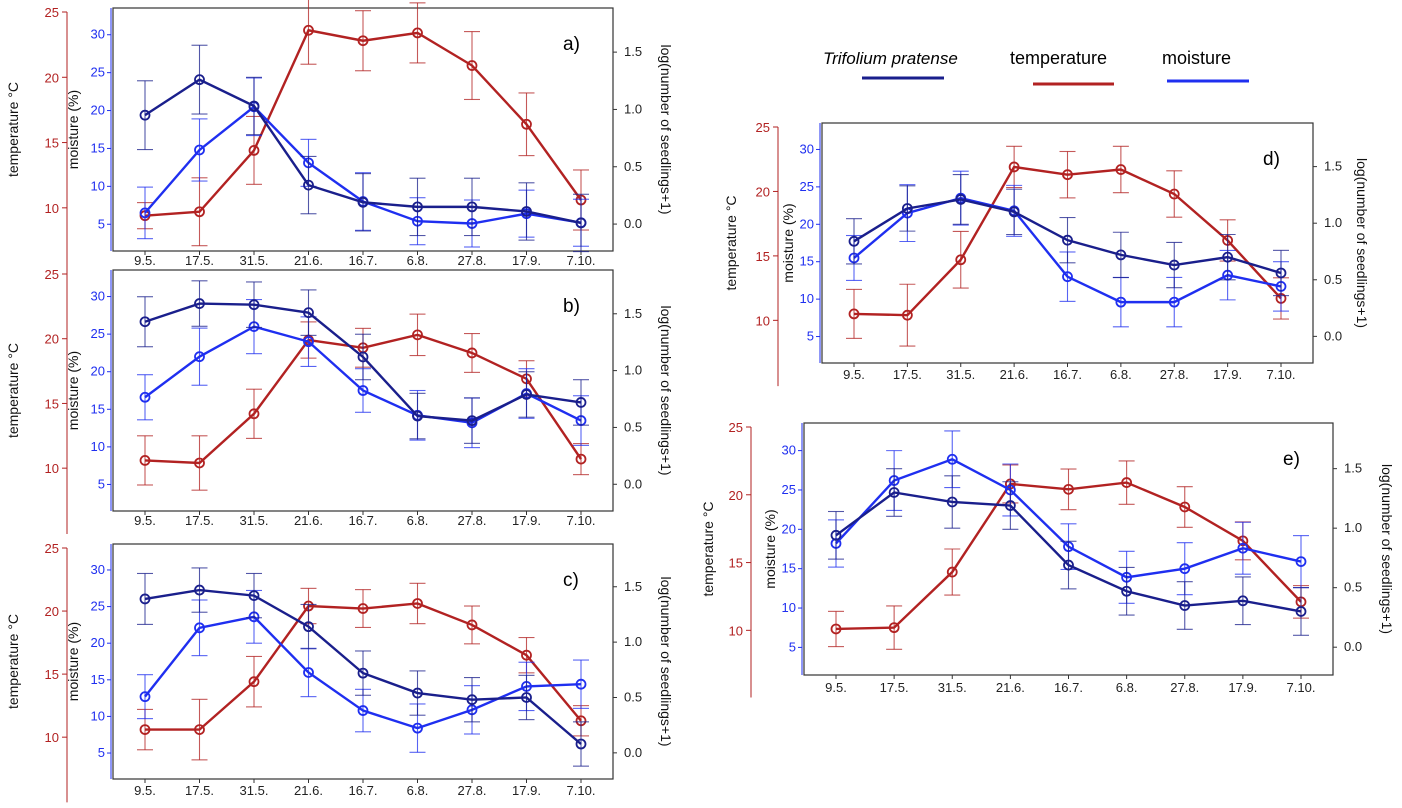  Describe the element at coordinates (571, 306) in the screenshot. I see `panel-label: b)` at that location.